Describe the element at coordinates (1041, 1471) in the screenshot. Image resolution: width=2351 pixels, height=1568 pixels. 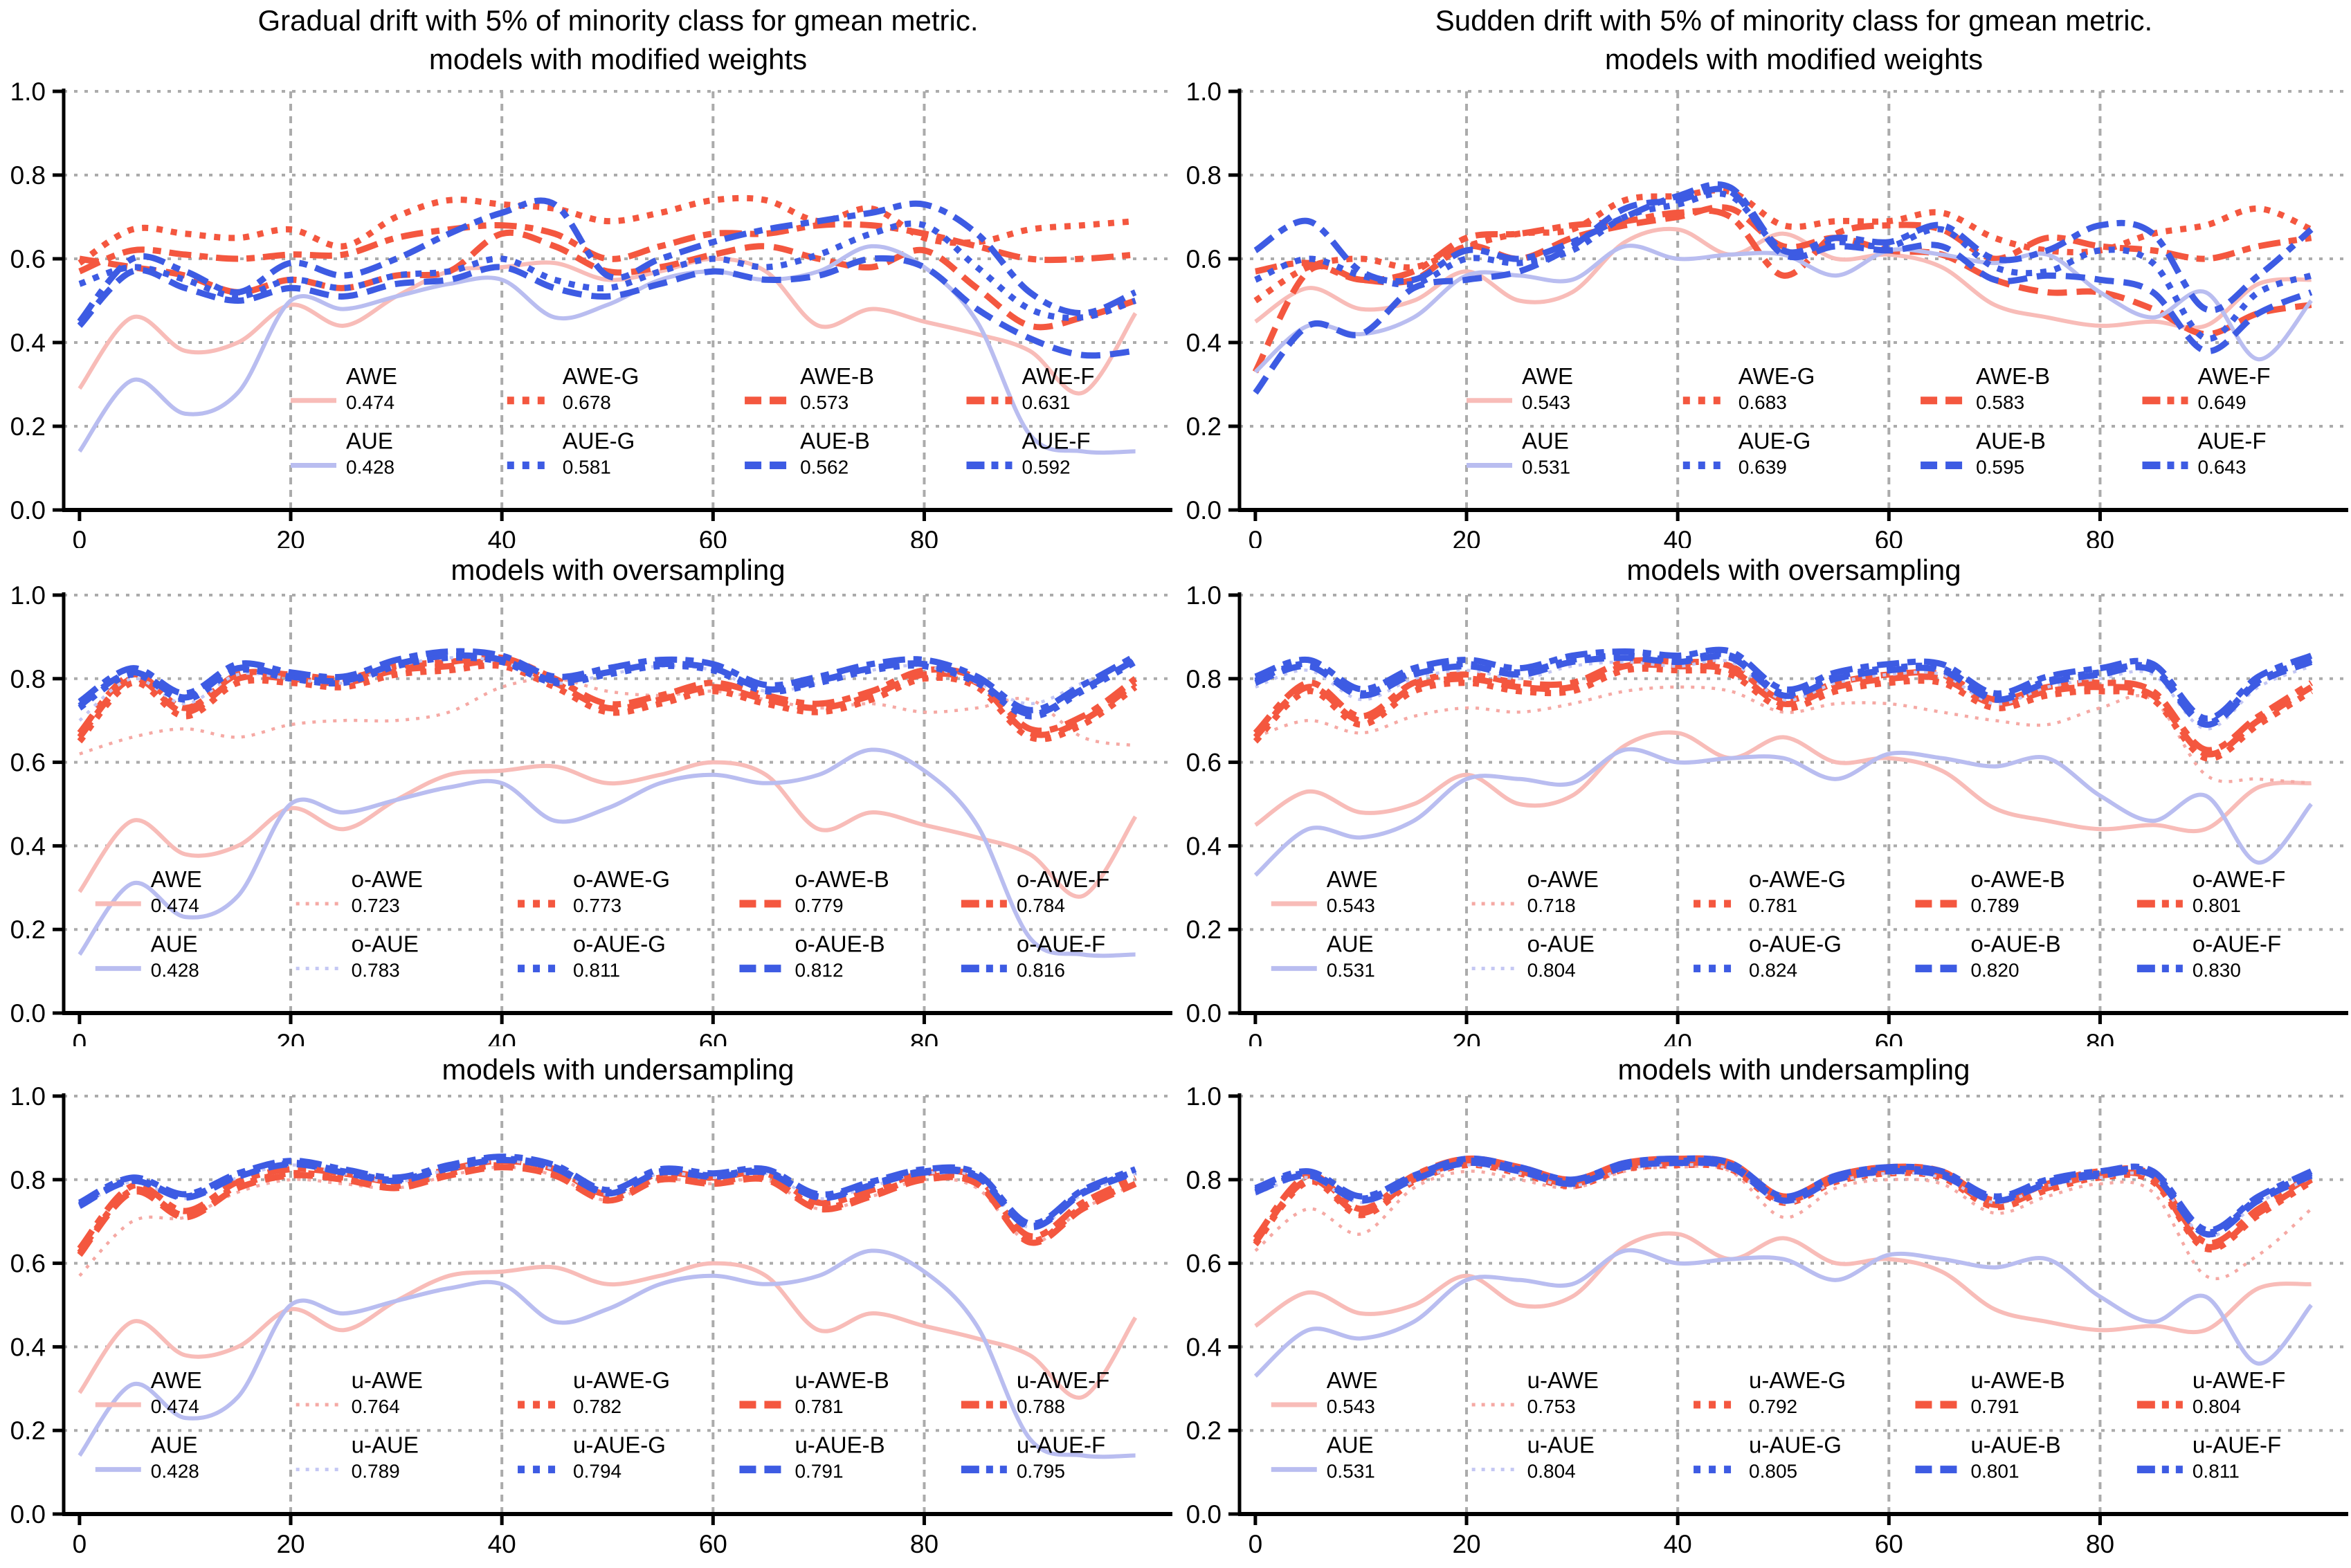
I see `legend-value: 0.795` at that location.